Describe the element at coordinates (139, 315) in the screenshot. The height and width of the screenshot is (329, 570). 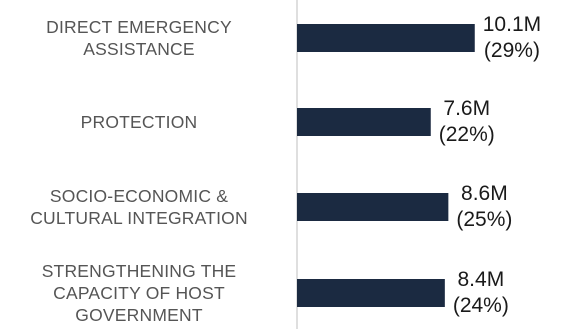
I see `category-label-line: GOVERNMENT` at that location.